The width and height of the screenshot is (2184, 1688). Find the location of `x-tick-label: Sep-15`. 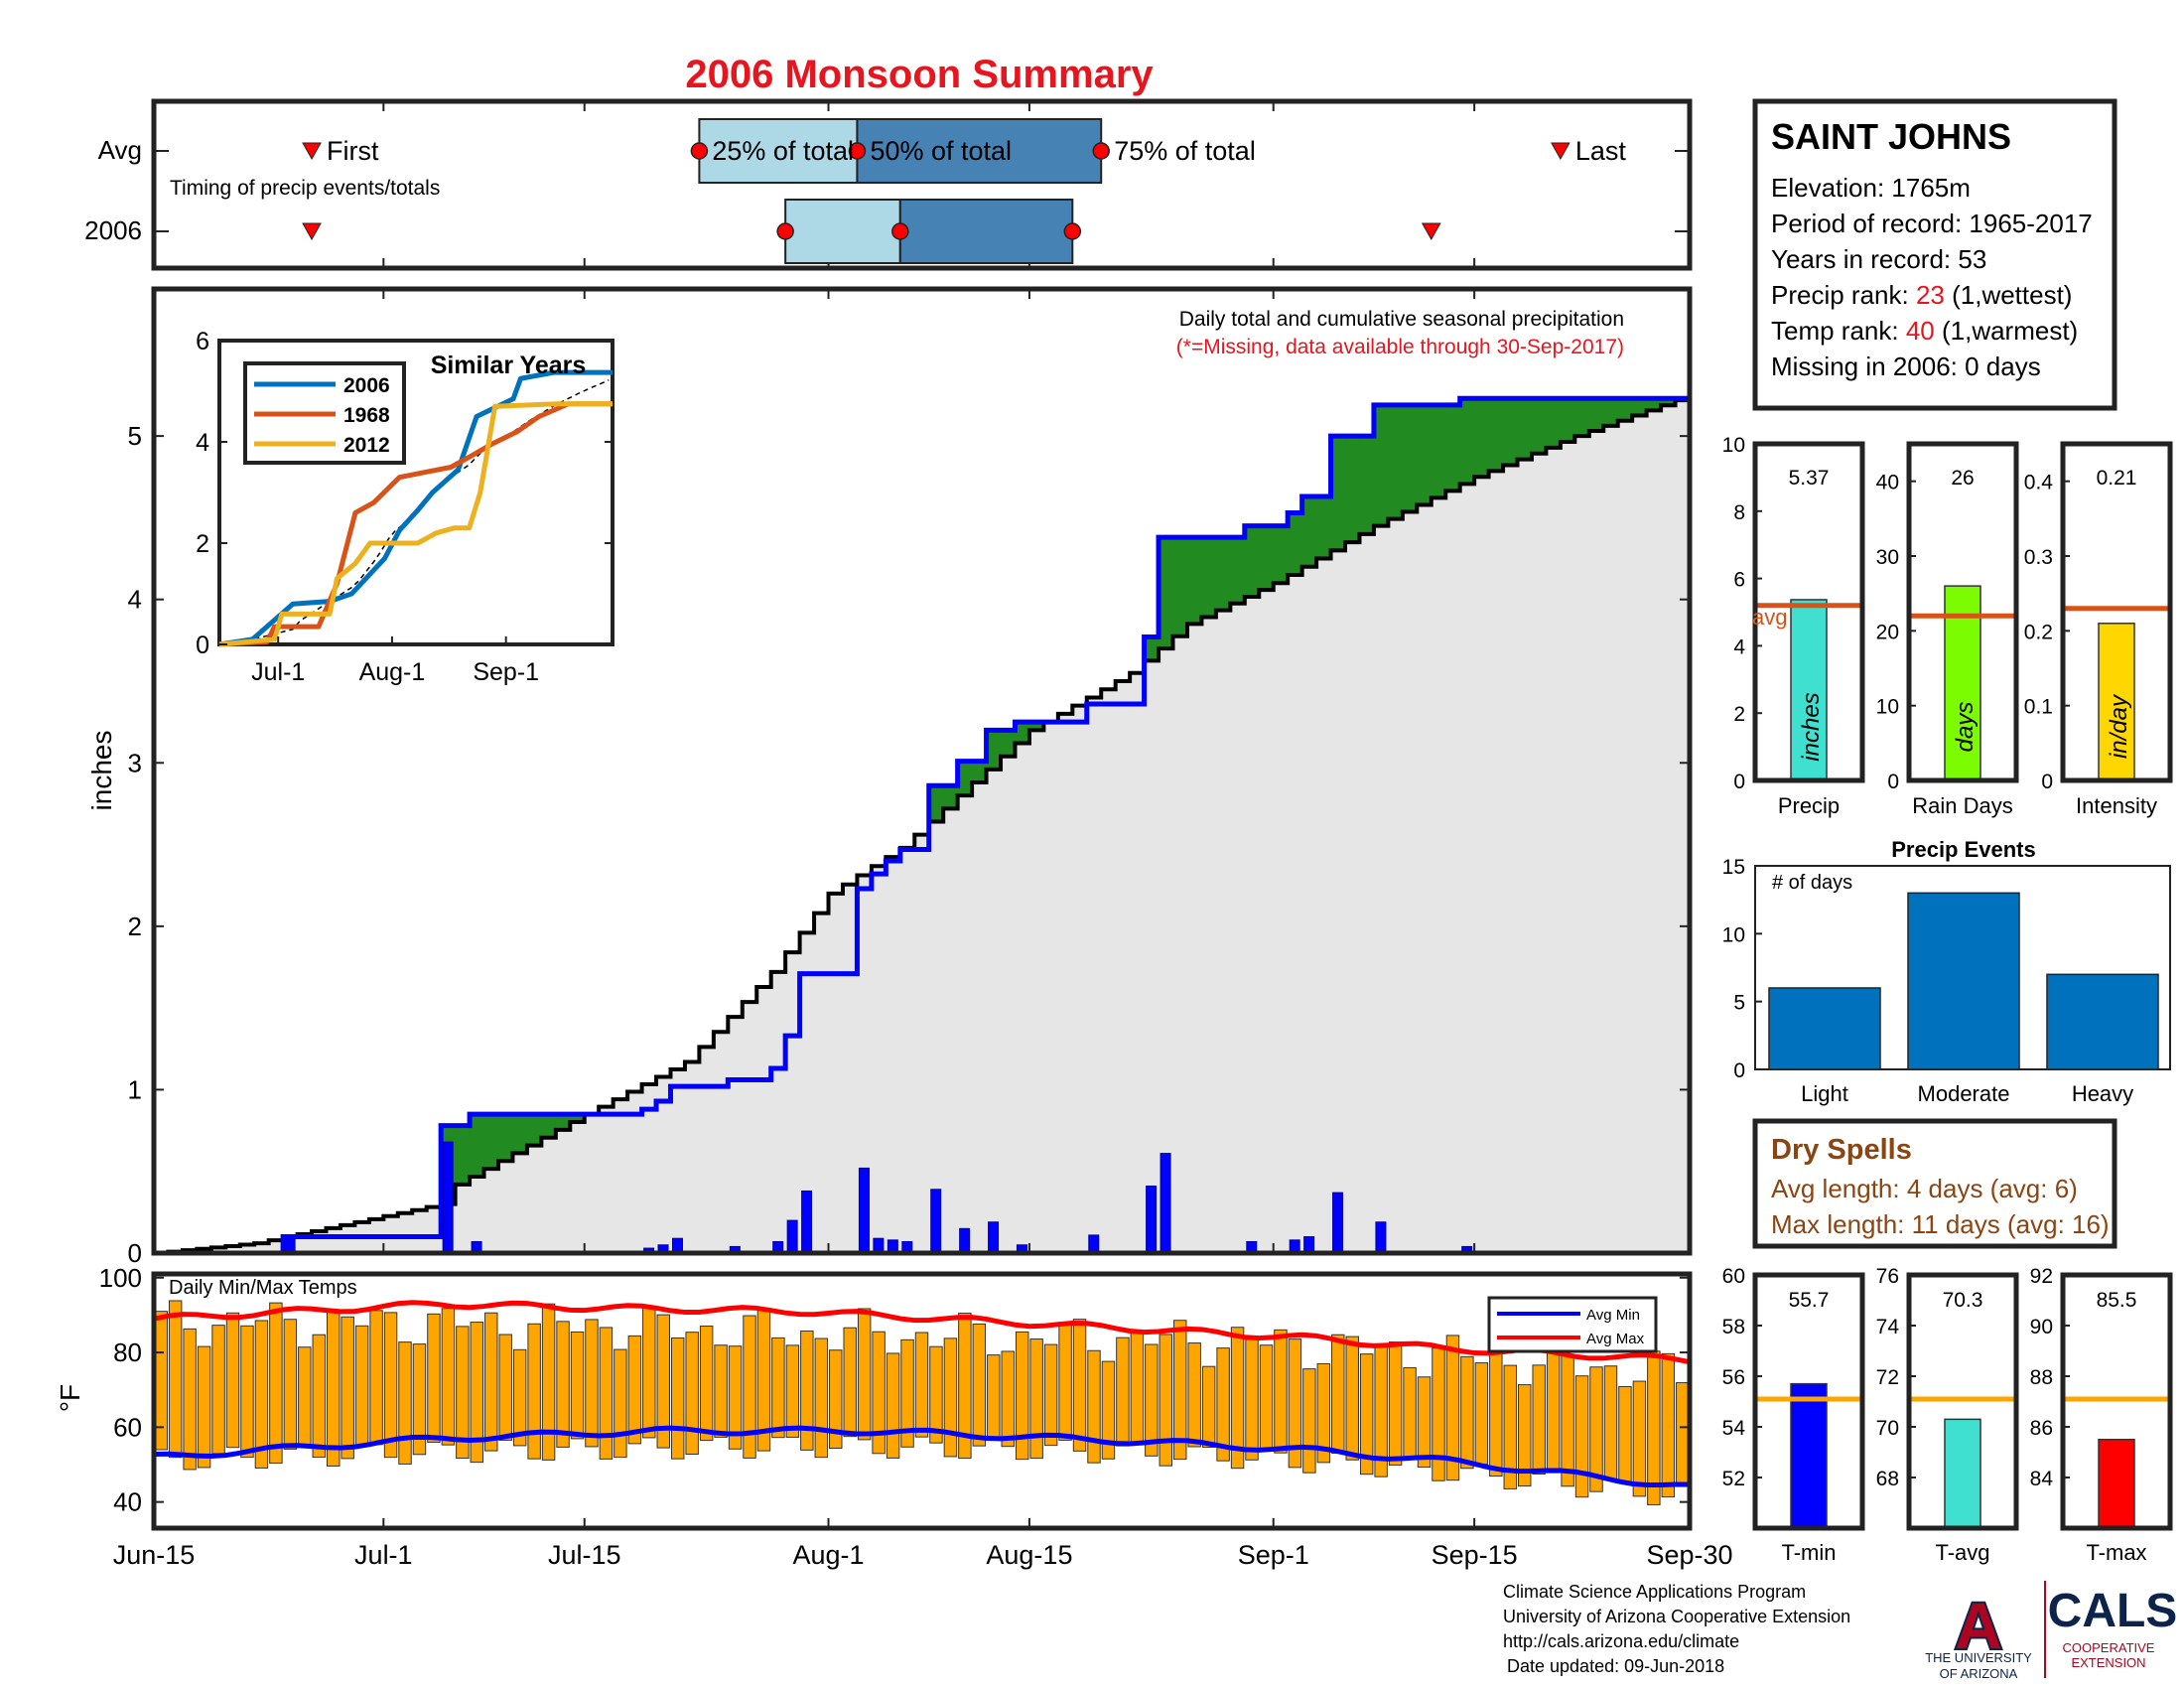

x-tick-label: Sep-15 is located at coordinates (1475, 1555).